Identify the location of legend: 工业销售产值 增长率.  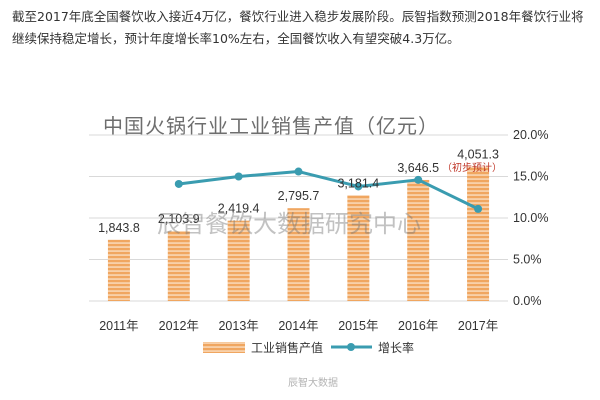
(308, 347).